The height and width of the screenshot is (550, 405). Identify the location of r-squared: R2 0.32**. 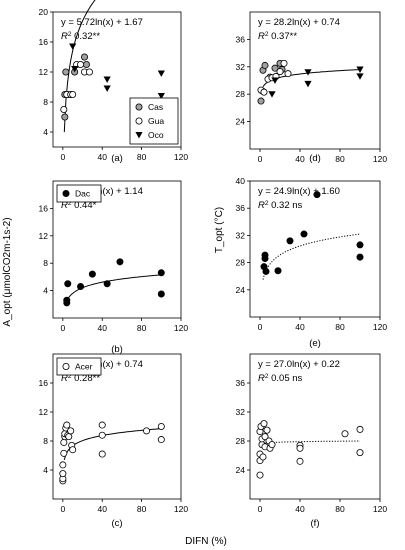
(80, 37).